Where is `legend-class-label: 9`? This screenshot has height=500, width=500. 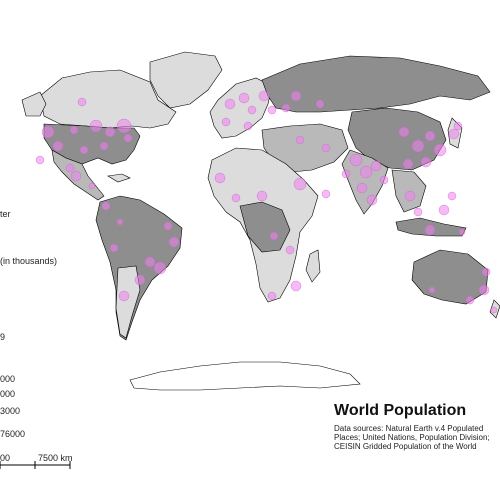 legend-class-label: 9 is located at coordinates (3, 337).